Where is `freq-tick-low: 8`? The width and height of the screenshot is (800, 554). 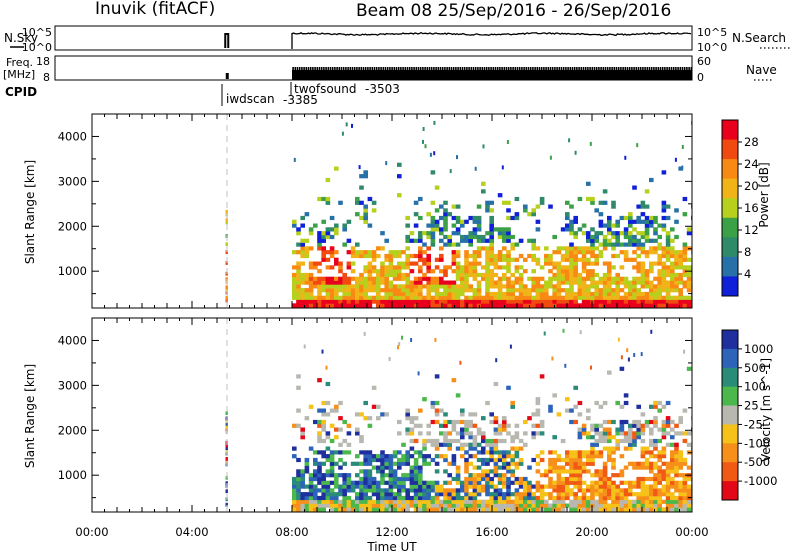
freq-tick-low: 8 is located at coordinates (46, 77).